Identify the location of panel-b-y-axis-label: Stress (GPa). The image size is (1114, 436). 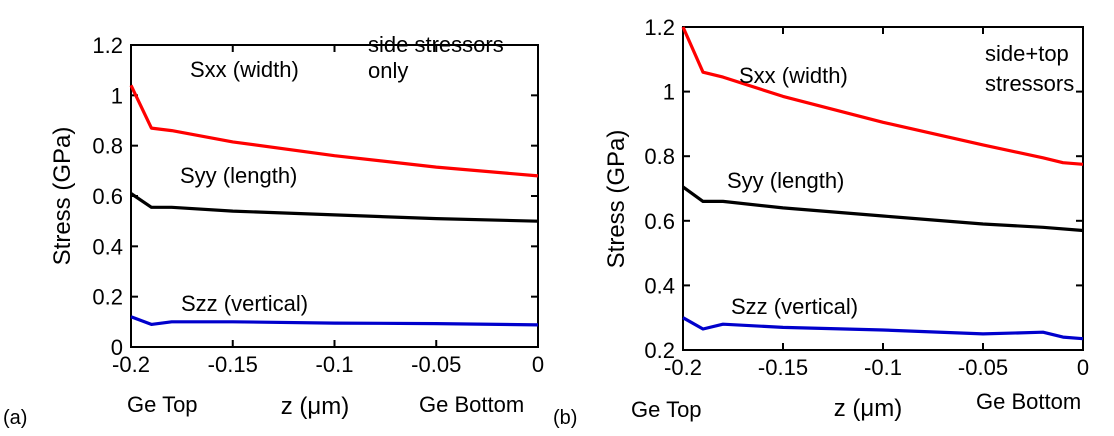
(616, 199).